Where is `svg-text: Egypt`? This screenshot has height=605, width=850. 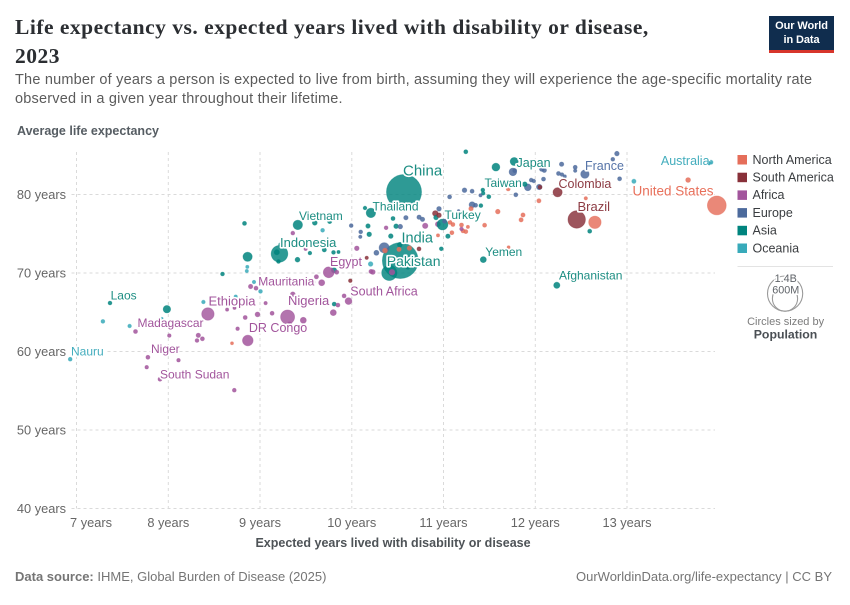 svg-text: Egypt is located at coordinates (346, 262).